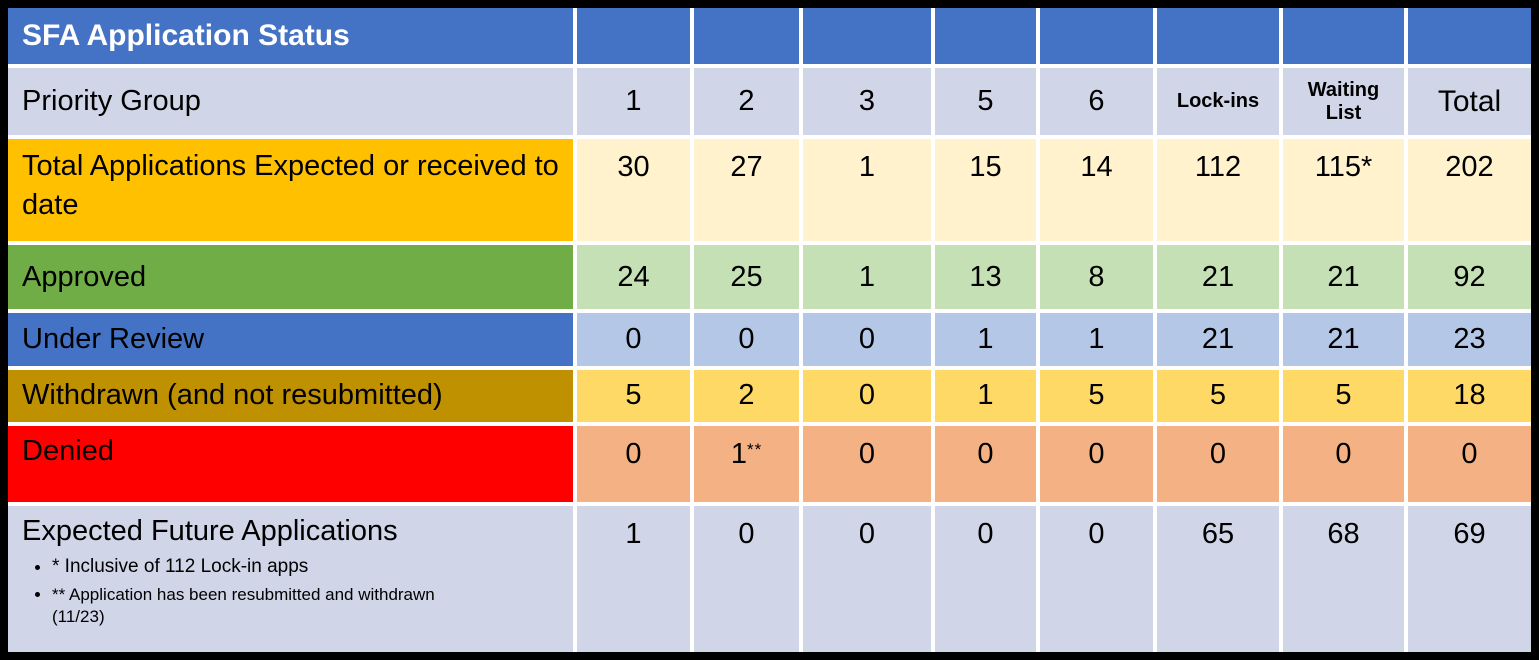  I want to click on table-row-title: SFA Application Status, so click(769, 36).